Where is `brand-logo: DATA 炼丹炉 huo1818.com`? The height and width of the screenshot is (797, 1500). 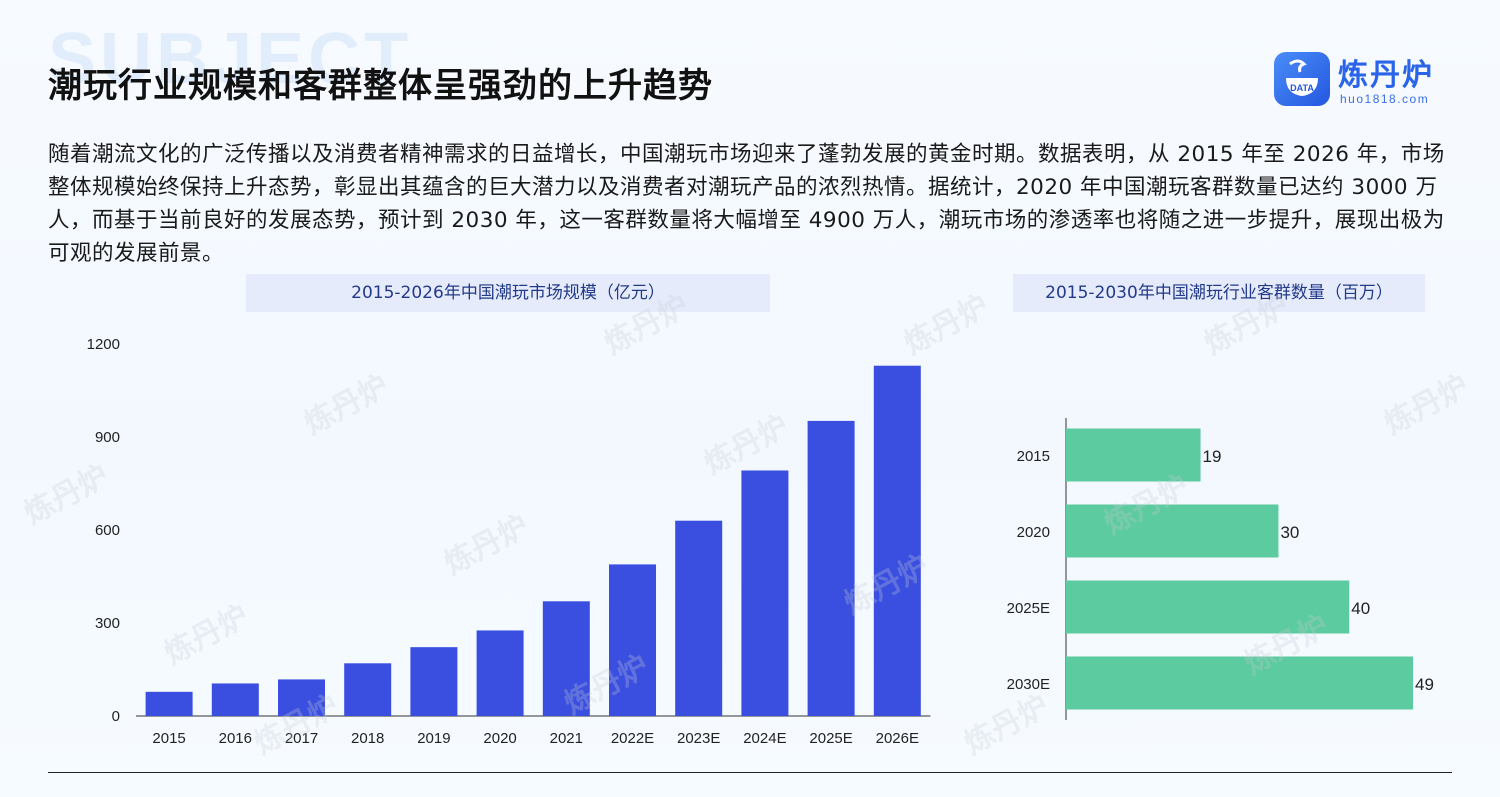 brand-logo: DATA 炼丹炉 huo1818.com is located at coordinates (1369, 79).